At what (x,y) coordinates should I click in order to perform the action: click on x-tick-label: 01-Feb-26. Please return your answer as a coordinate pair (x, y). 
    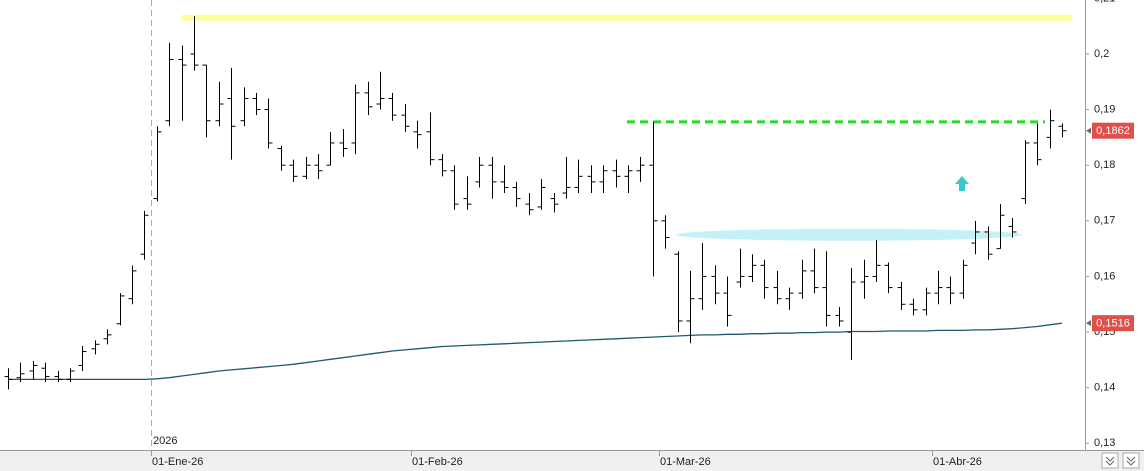
    Looking at the image, I should click on (437, 462).